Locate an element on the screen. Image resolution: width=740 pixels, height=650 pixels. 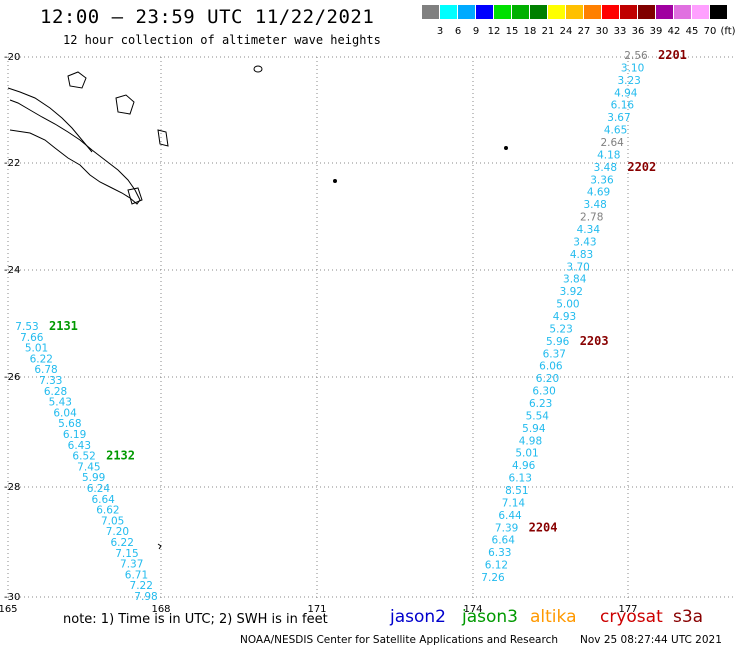
scale-label: 42 is located at coordinates (674, 31).